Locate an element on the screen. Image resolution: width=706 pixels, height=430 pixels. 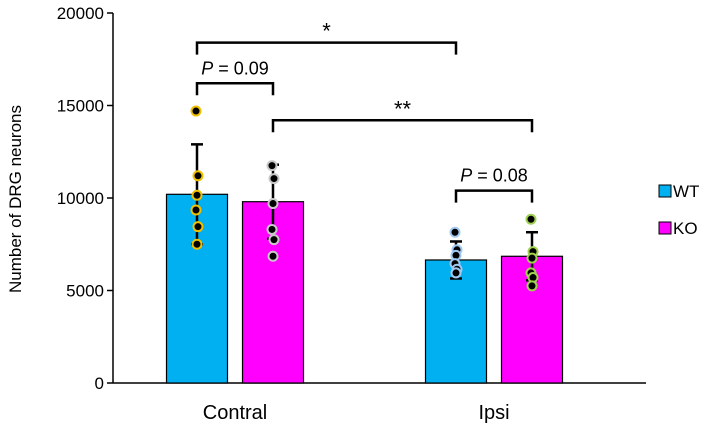
legend-label-wt: WT is located at coordinates (686, 191).